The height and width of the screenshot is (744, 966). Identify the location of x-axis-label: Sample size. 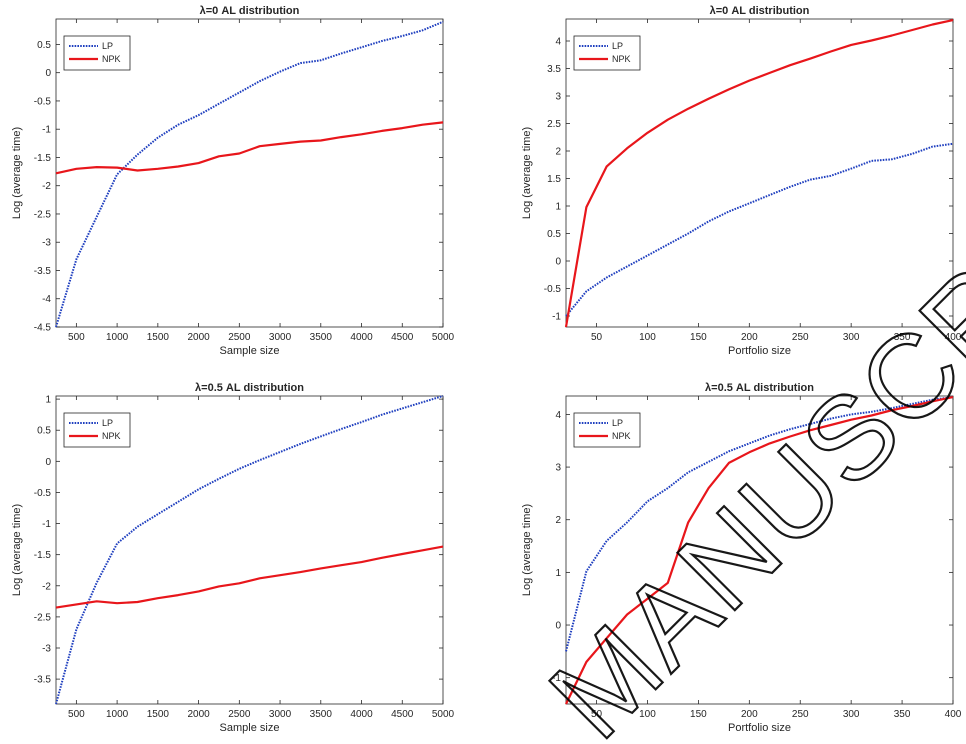
(250, 728).